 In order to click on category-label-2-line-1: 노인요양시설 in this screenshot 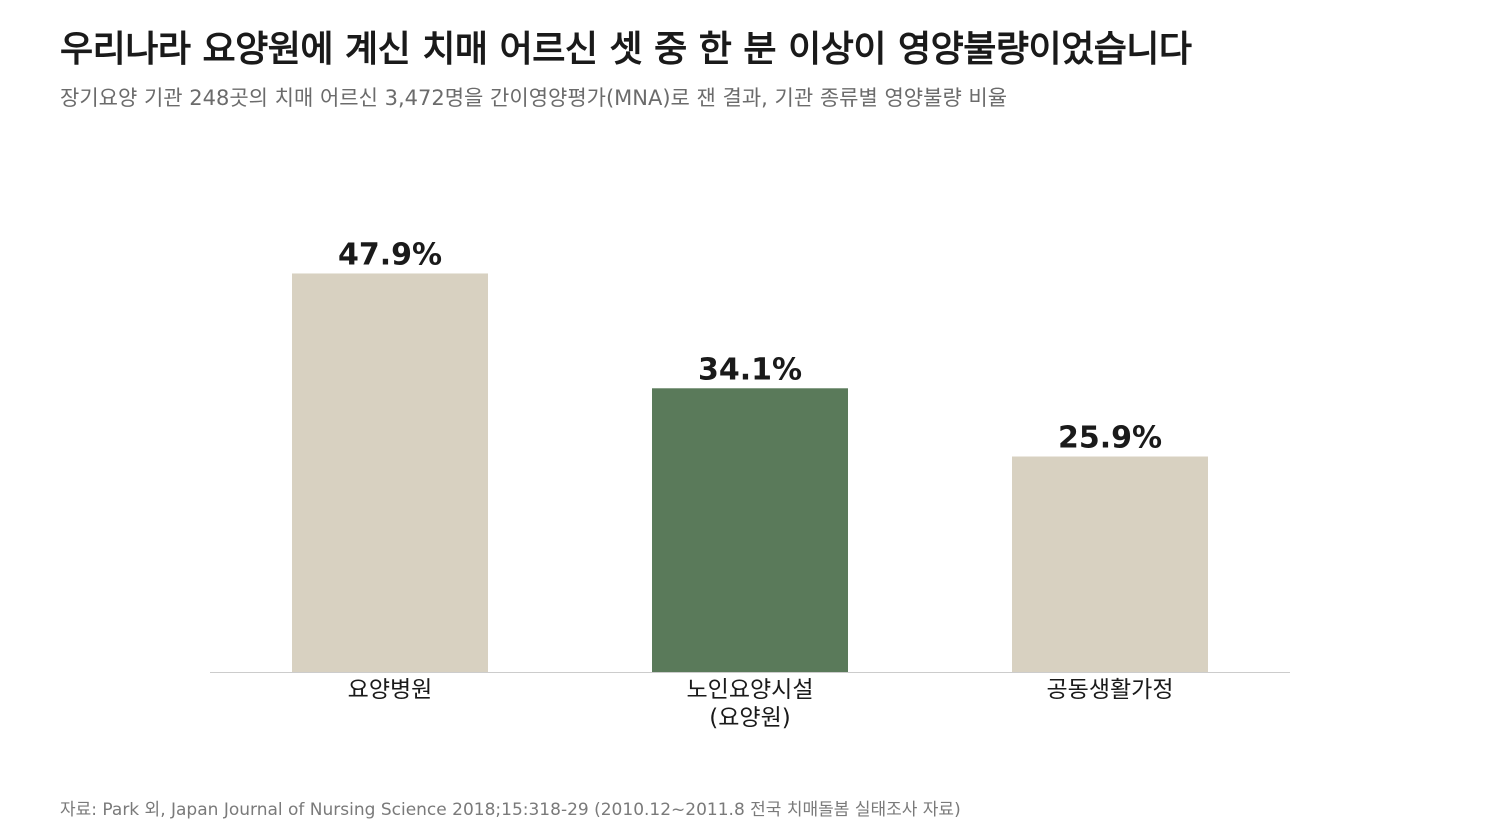, I will do `click(750, 690)`.